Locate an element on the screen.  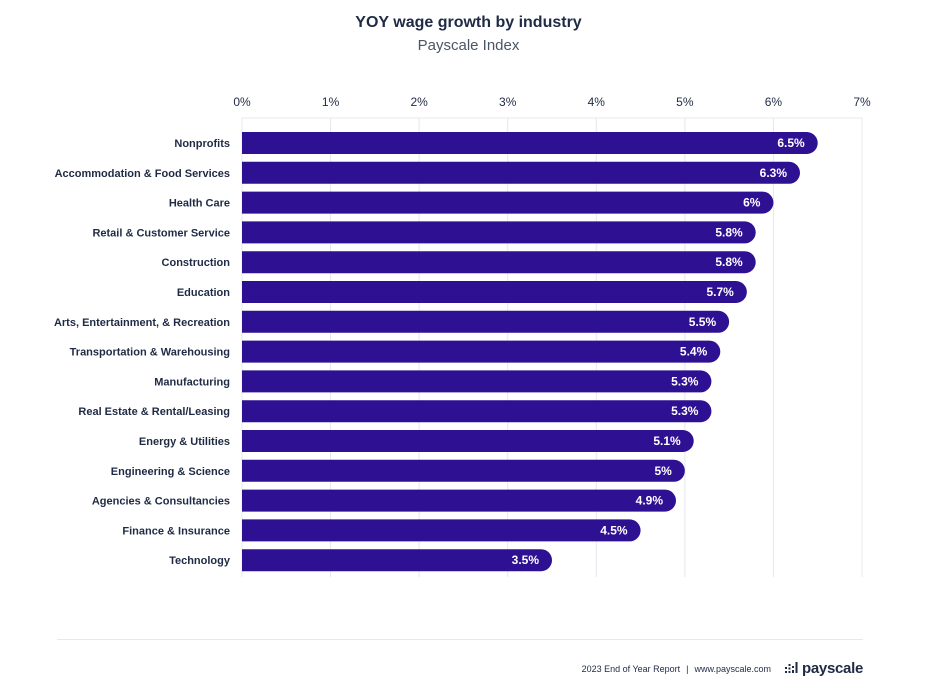
bar-value-label: 6% is located at coordinates (752, 203).